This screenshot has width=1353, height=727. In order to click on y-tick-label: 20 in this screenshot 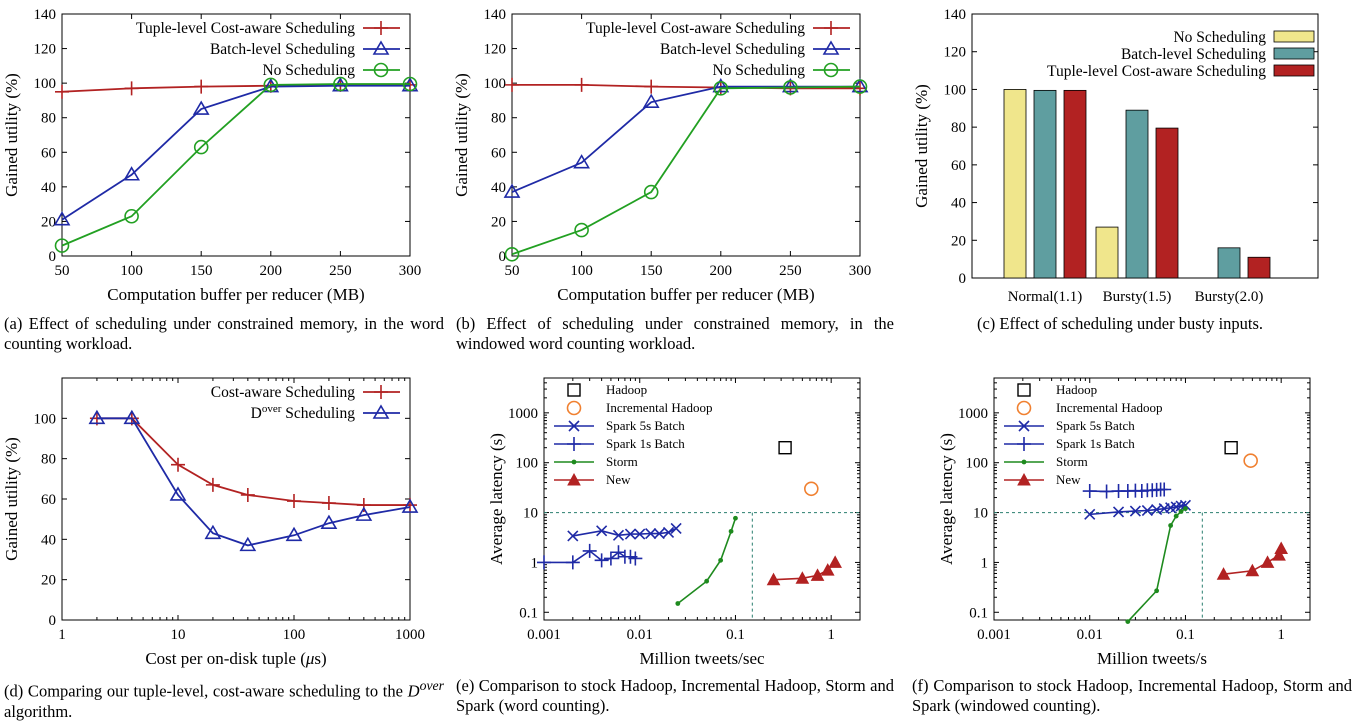, I will do `click(498, 222)`.